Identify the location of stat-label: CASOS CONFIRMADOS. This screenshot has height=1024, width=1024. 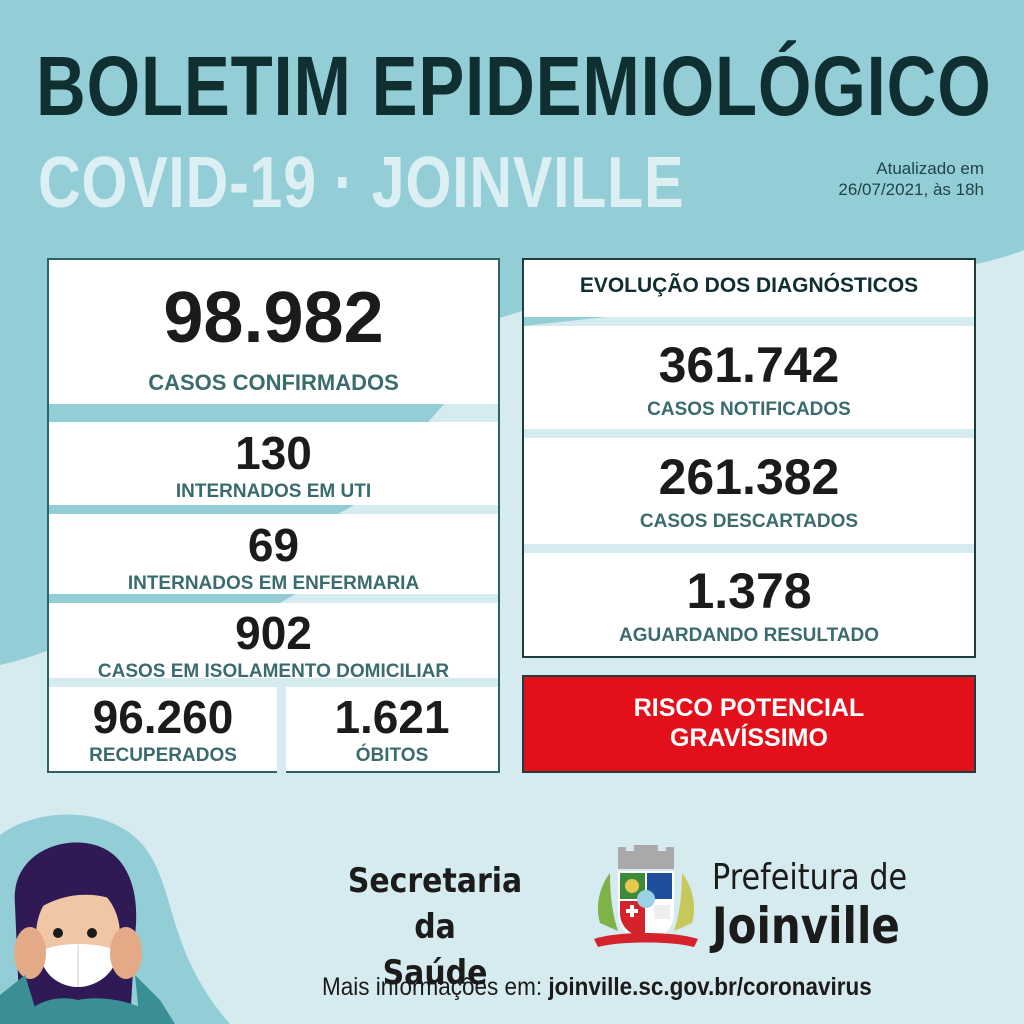
(273, 382).